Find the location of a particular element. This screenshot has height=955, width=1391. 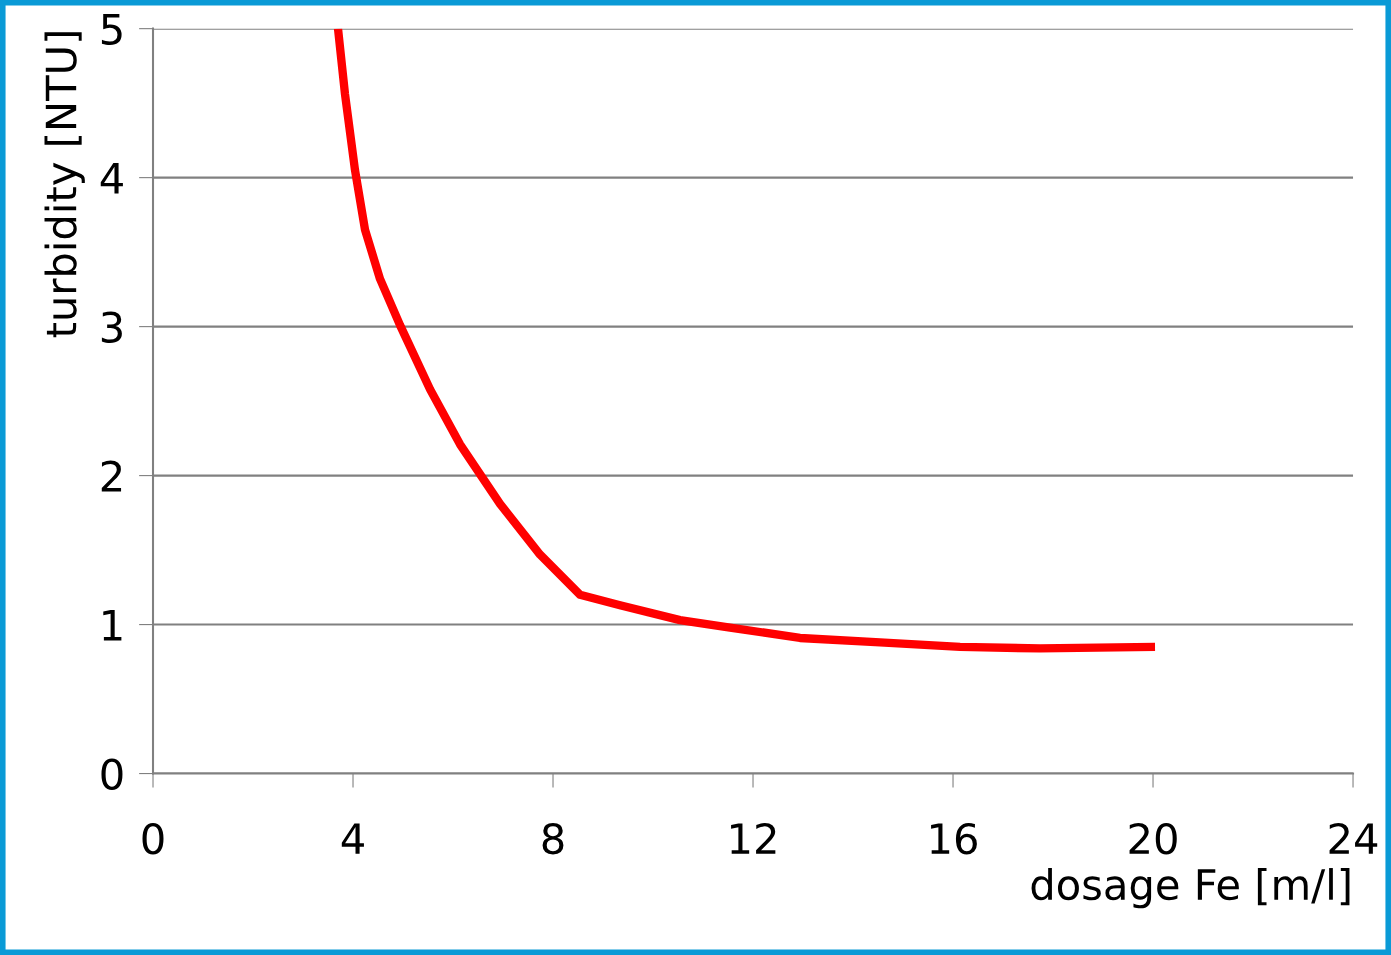

x-tick-label: 0 is located at coordinates (153, 838).